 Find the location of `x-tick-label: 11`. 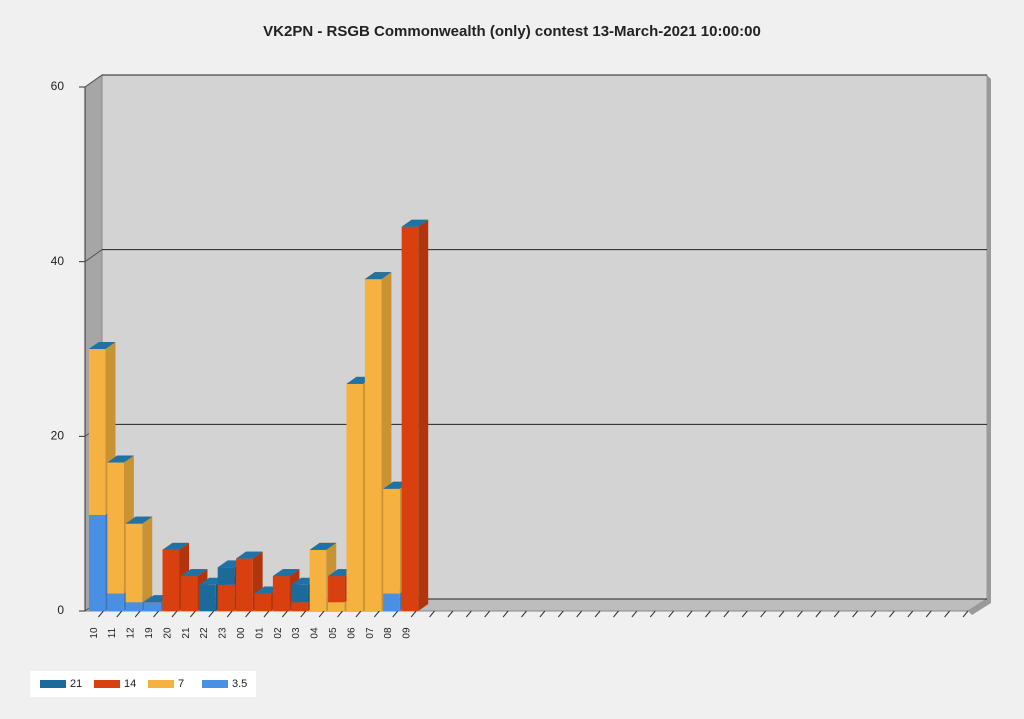

x-tick-label: 11 is located at coordinates (112, 632).